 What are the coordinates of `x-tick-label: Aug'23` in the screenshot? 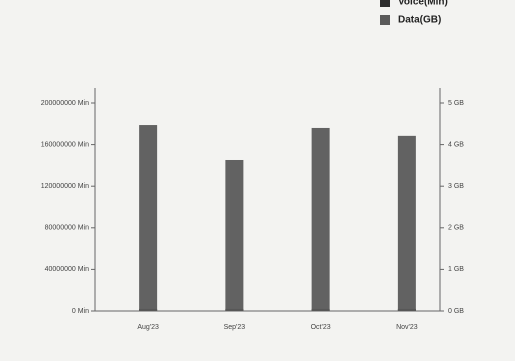 It's located at (148, 327).